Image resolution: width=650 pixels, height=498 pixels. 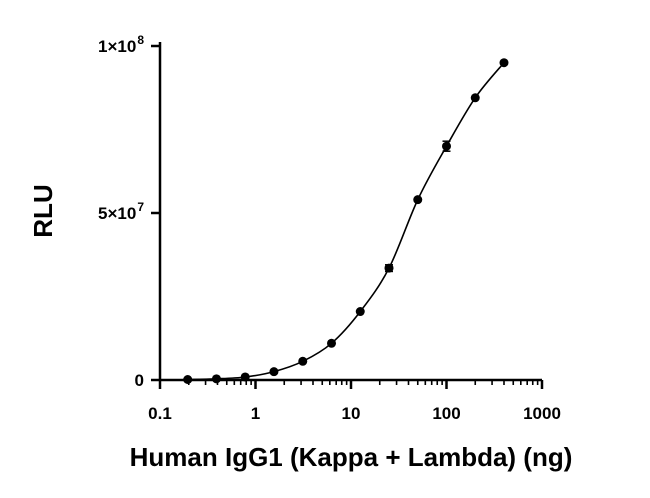 I want to click on y-tick-label-2: 1×10⁸, so click(x=121, y=44).